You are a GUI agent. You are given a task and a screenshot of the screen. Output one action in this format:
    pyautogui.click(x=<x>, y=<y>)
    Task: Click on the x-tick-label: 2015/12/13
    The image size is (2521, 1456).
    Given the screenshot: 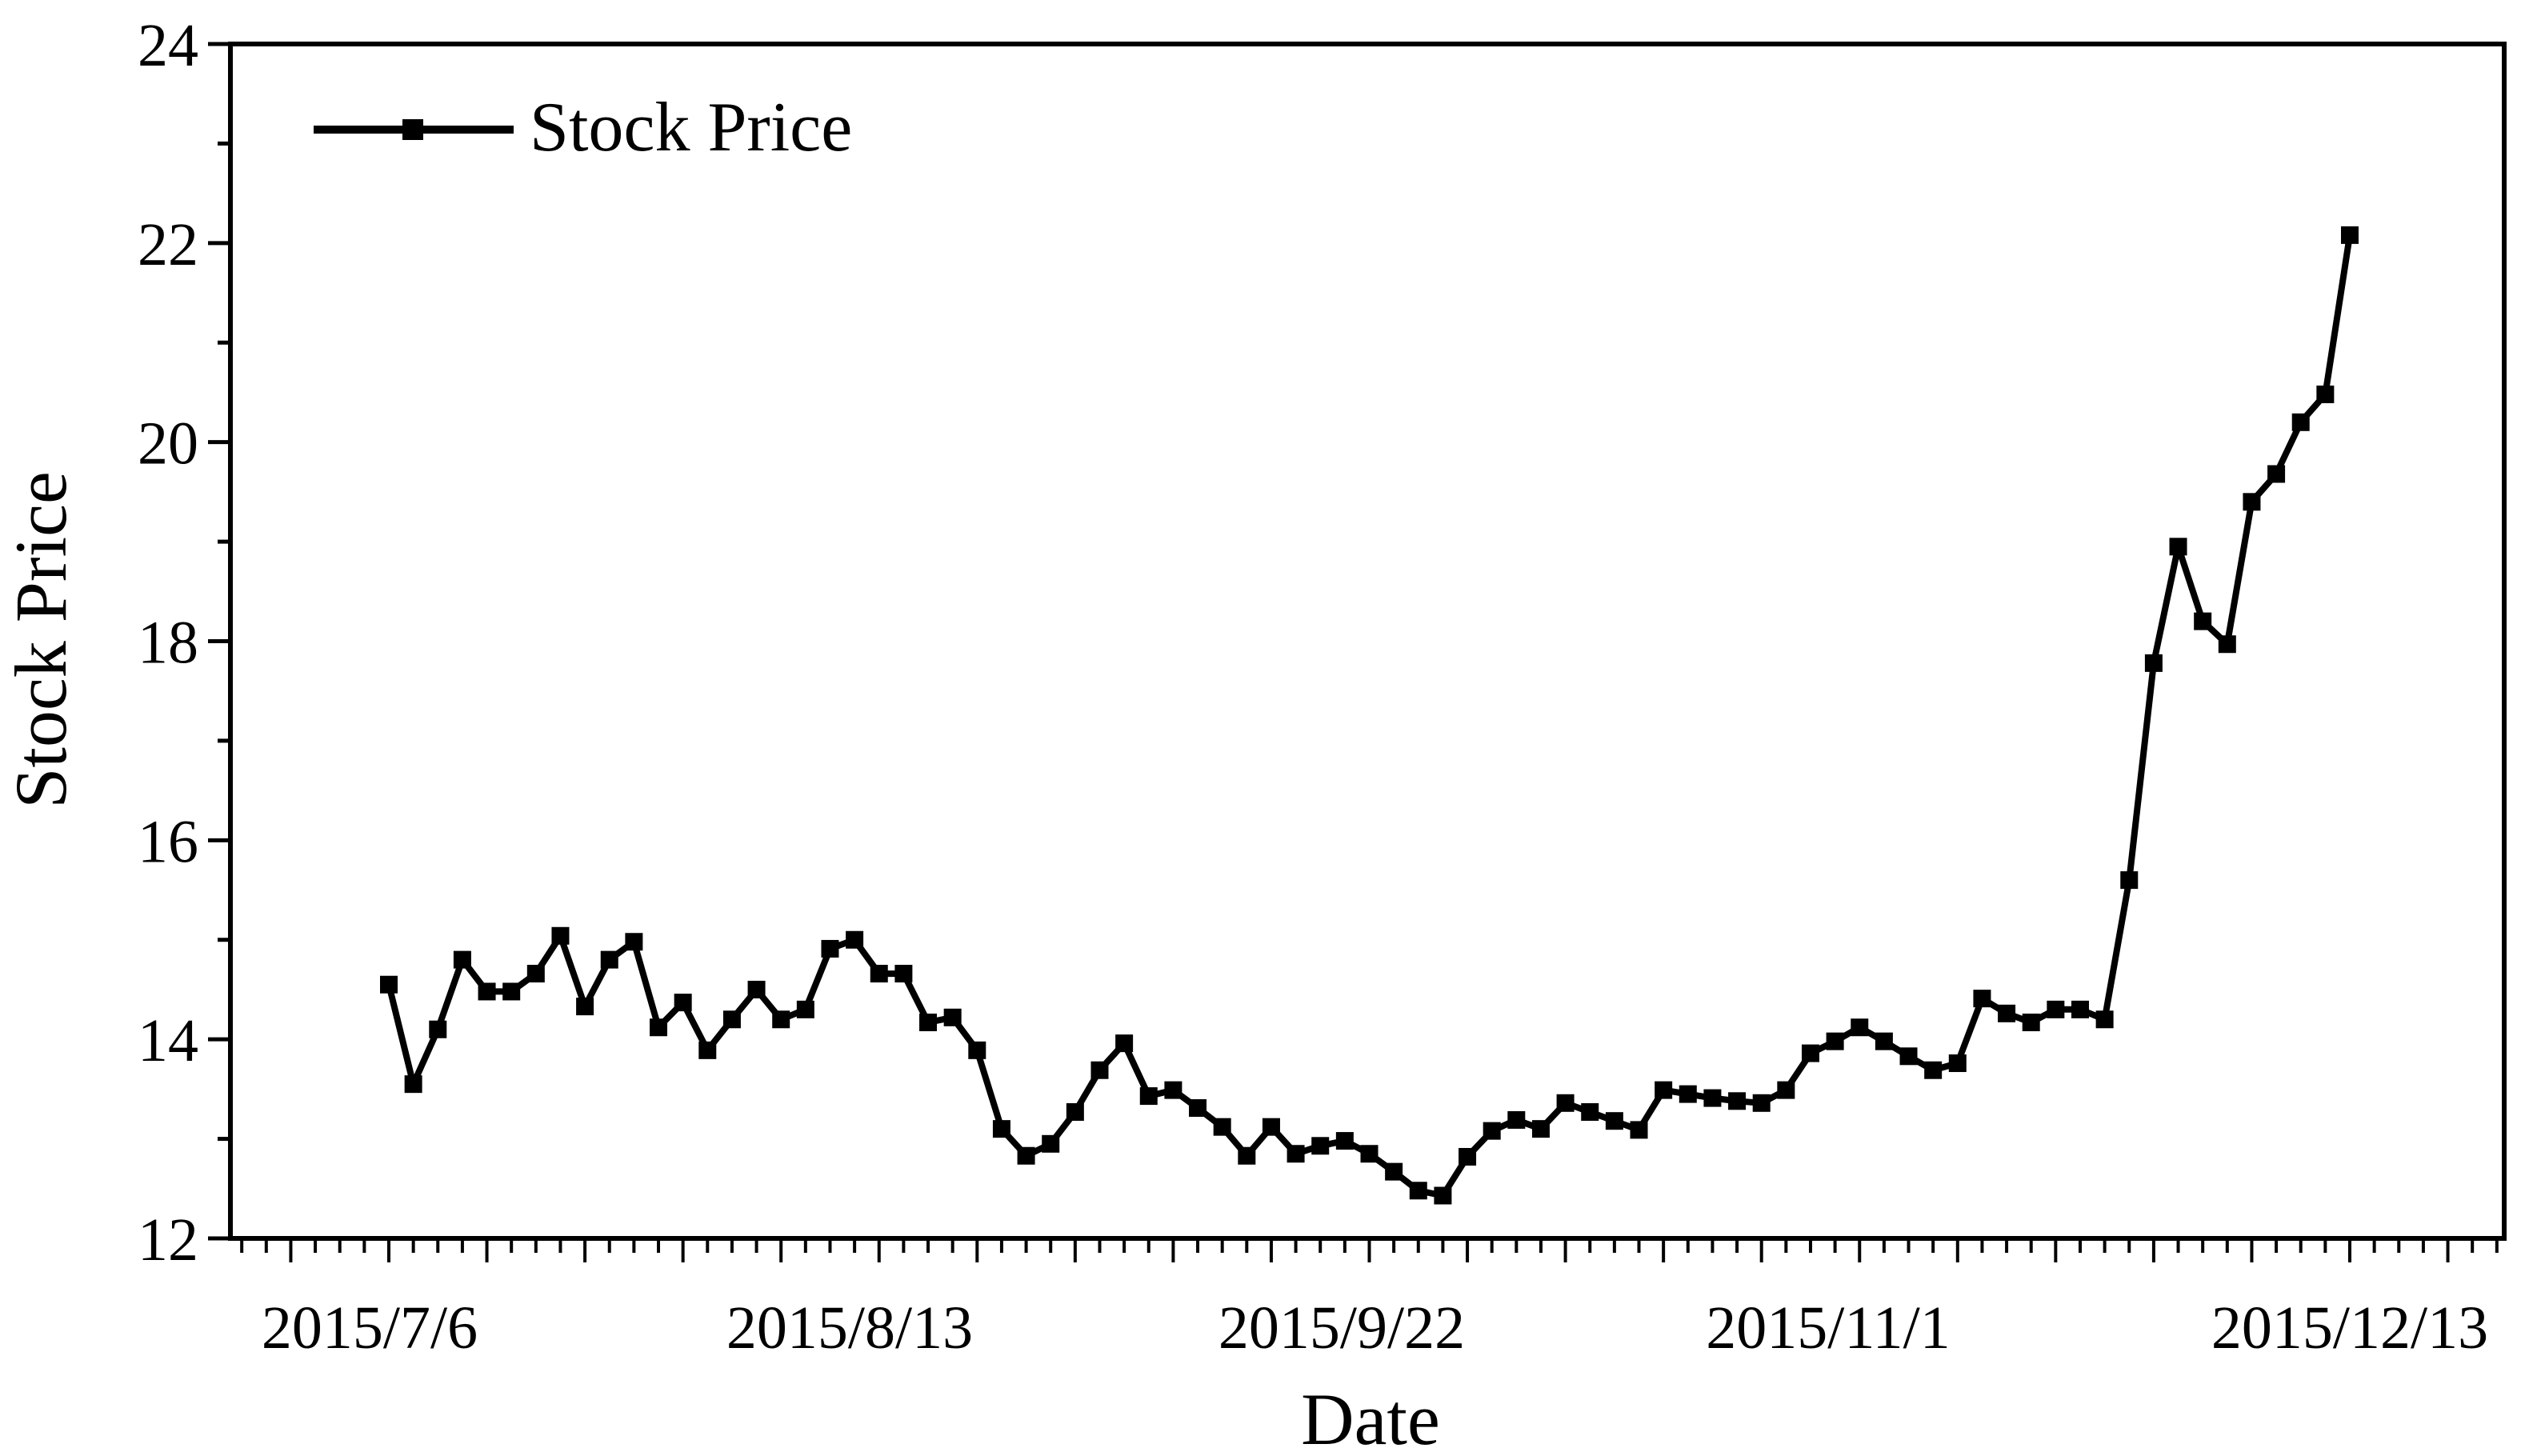 What is the action you would take?
    pyautogui.click(x=2349, y=1328)
    